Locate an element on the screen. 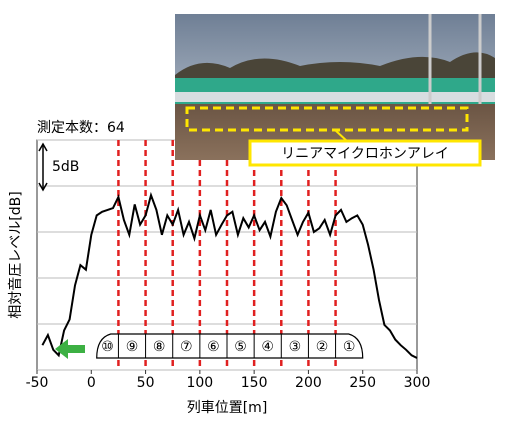 This screenshot has height=432, width=510. car-label: ④ is located at coordinates (267, 347).